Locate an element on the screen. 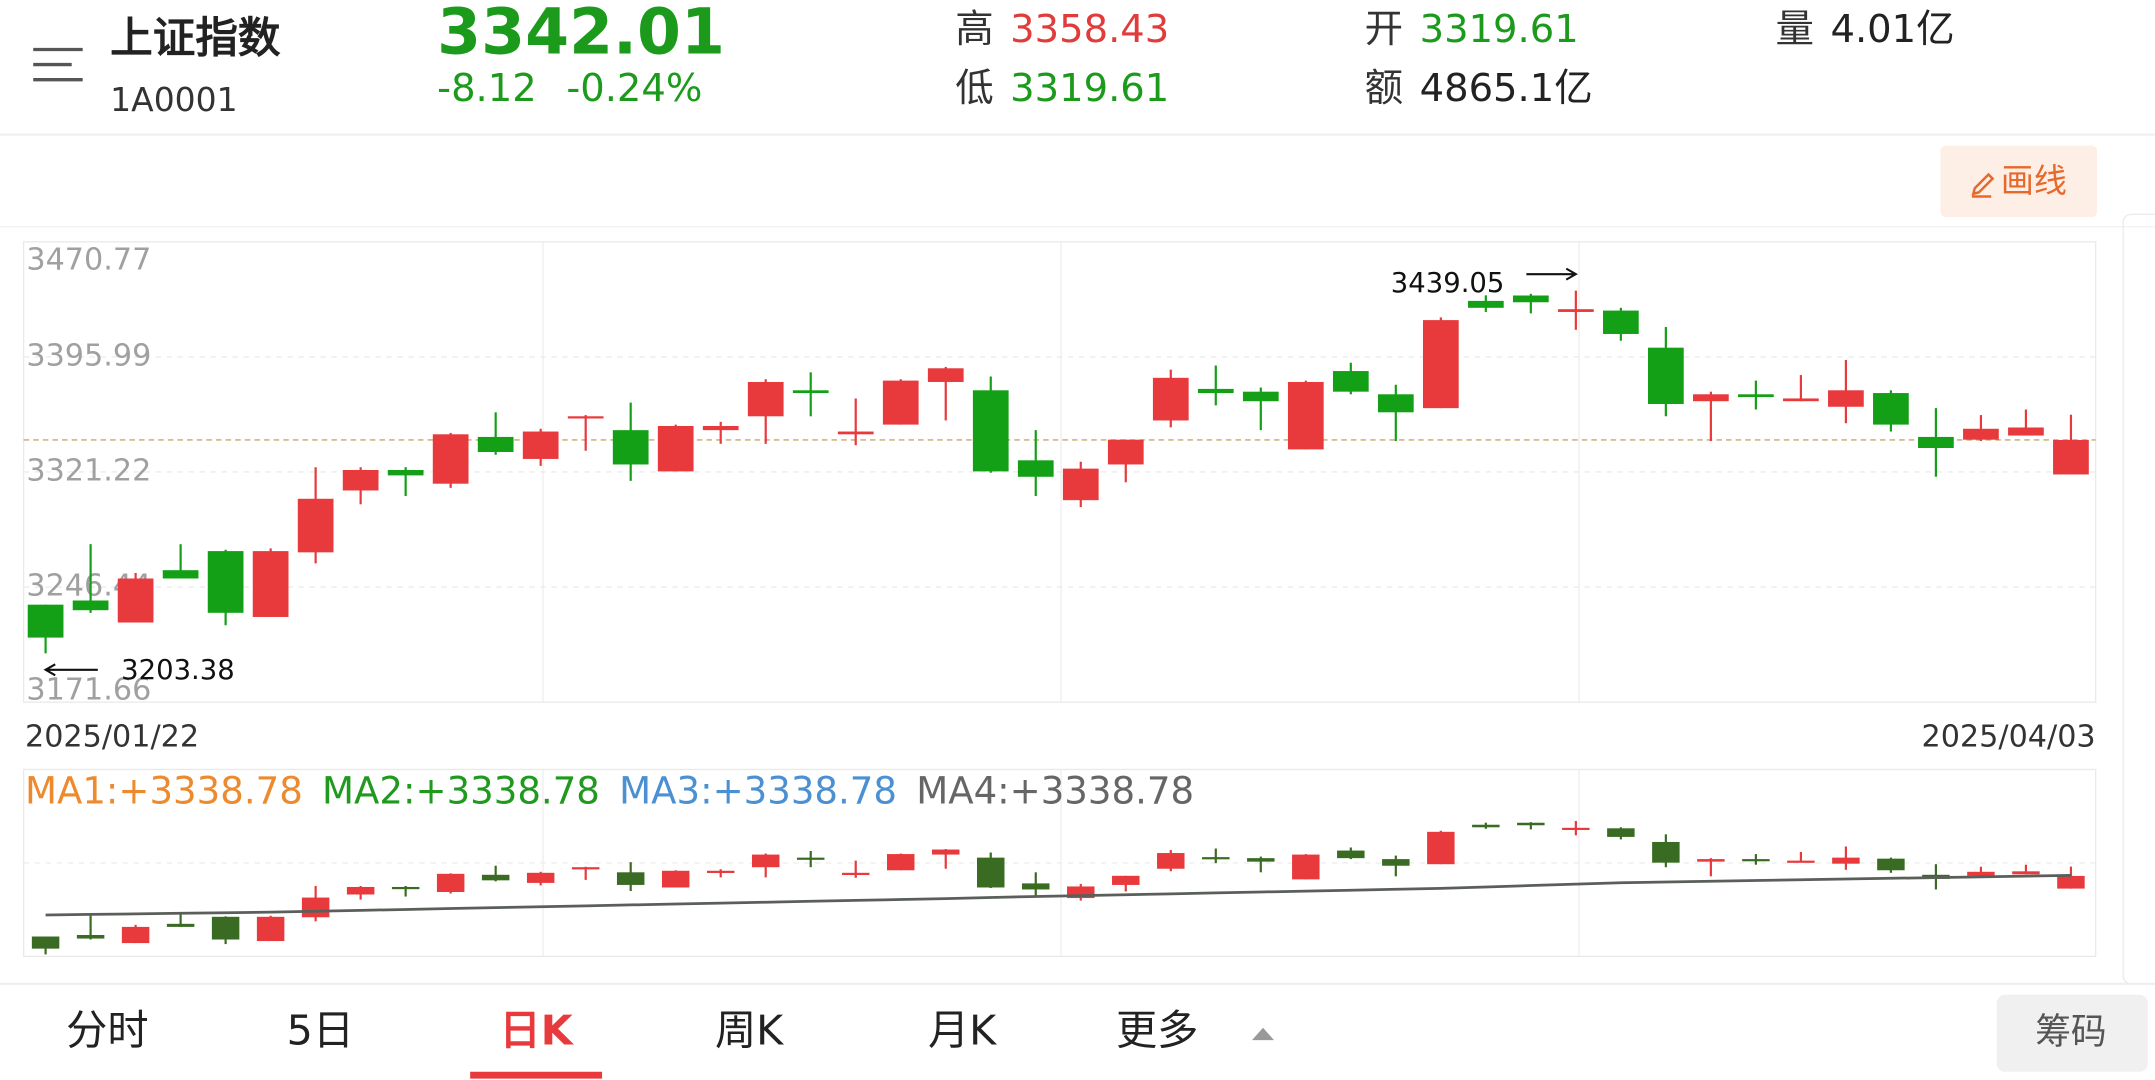 The height and width of the screenshot is (1080, 2155). more-triangle is located at coordinates (1263, 1034).